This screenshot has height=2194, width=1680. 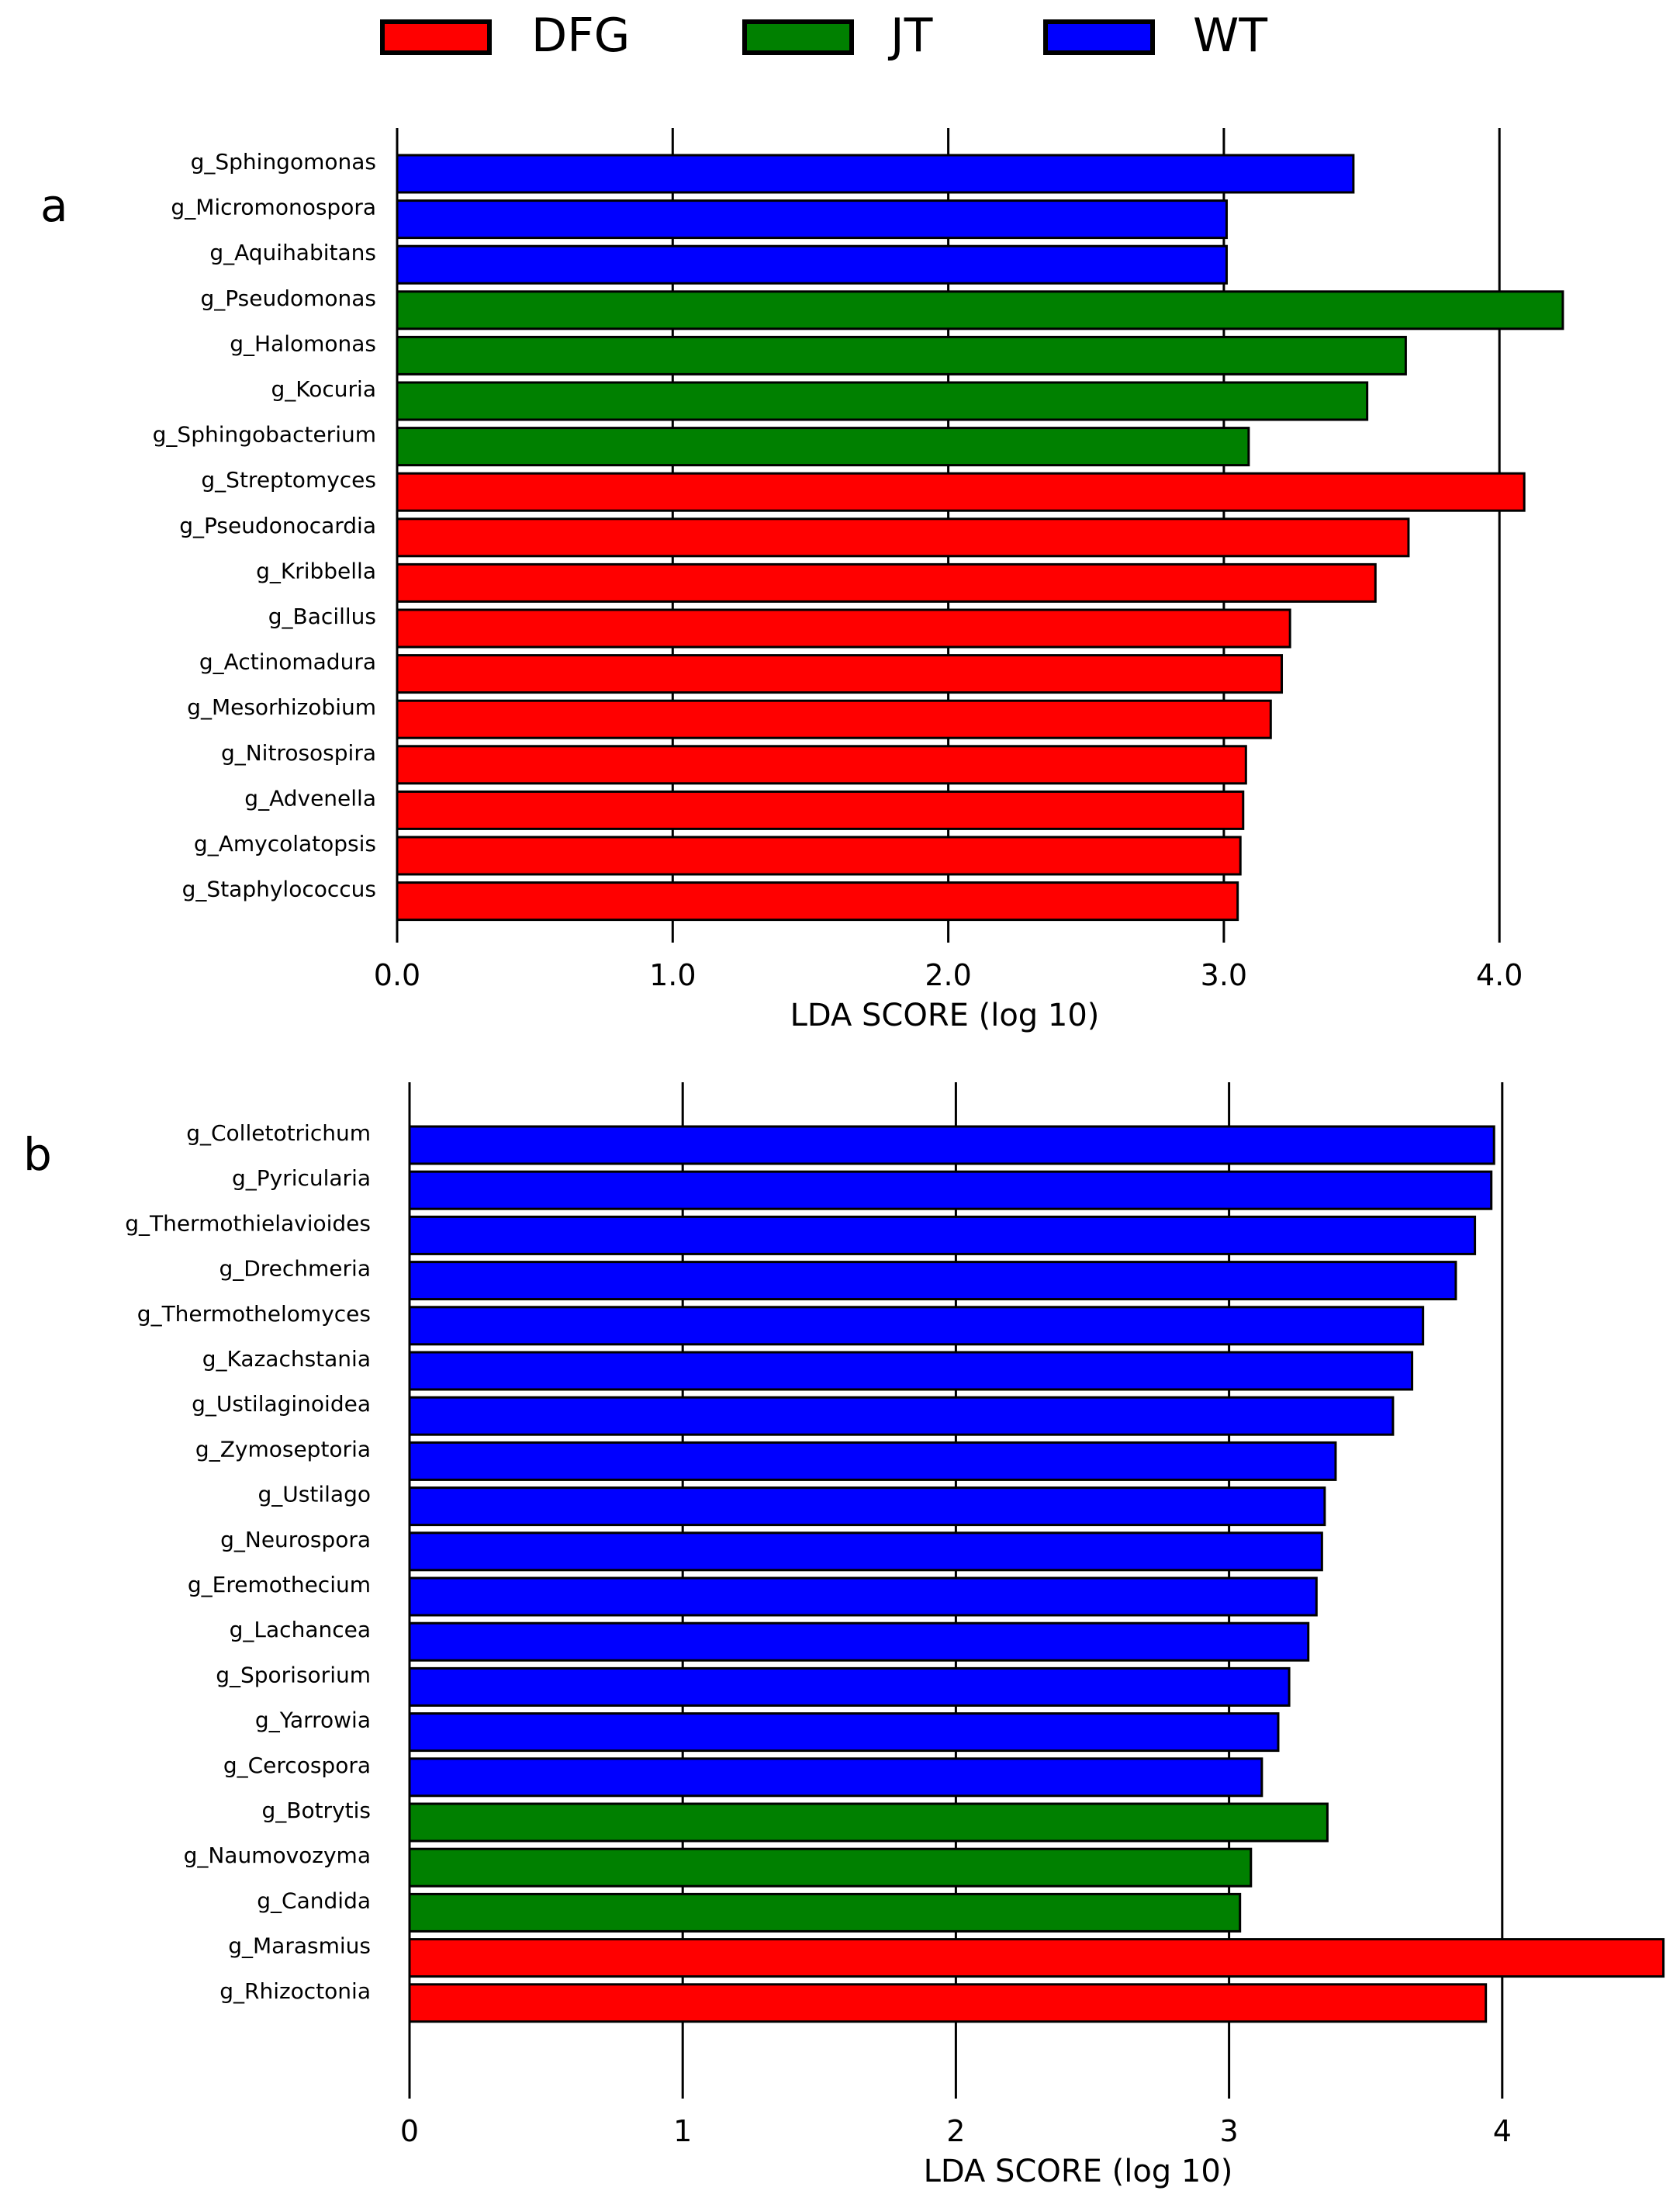 What do you see at coordinates (314, 1494) in the screenshot?
I see `category-label-b-8: g_Ustilago` at bounding box center [314, 1494].